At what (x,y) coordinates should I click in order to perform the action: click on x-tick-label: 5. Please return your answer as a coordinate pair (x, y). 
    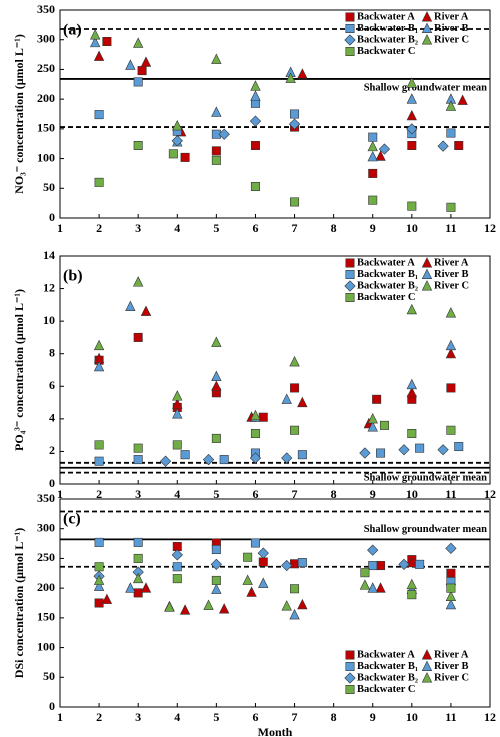
    Looking at the image, I should click on (216, 228).